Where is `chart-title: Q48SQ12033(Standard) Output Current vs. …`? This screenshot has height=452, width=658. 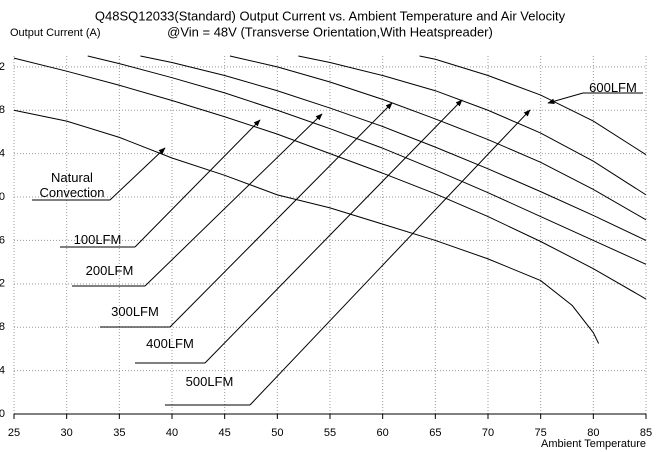
chart-title: Q48SQ12033(Standard) Output Current vs. … is located at coordinates (330, 15).